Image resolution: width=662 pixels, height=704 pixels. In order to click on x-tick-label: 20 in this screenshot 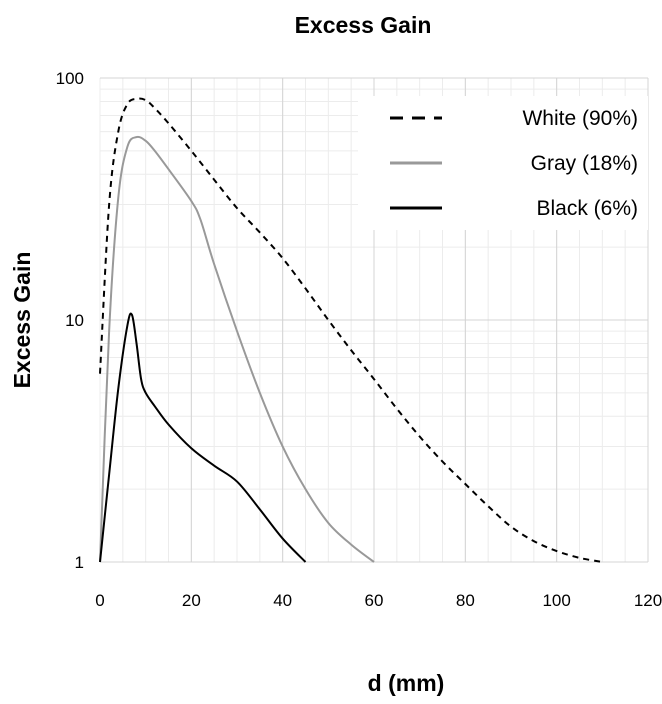, I will do `click(191, 600)`.